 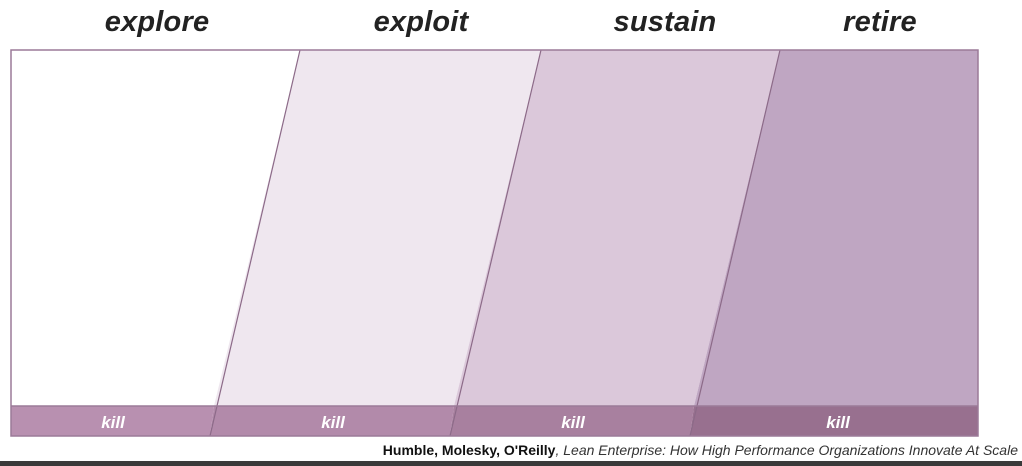 I want to click on kill-bar-retire, so click(x=834, y=421).